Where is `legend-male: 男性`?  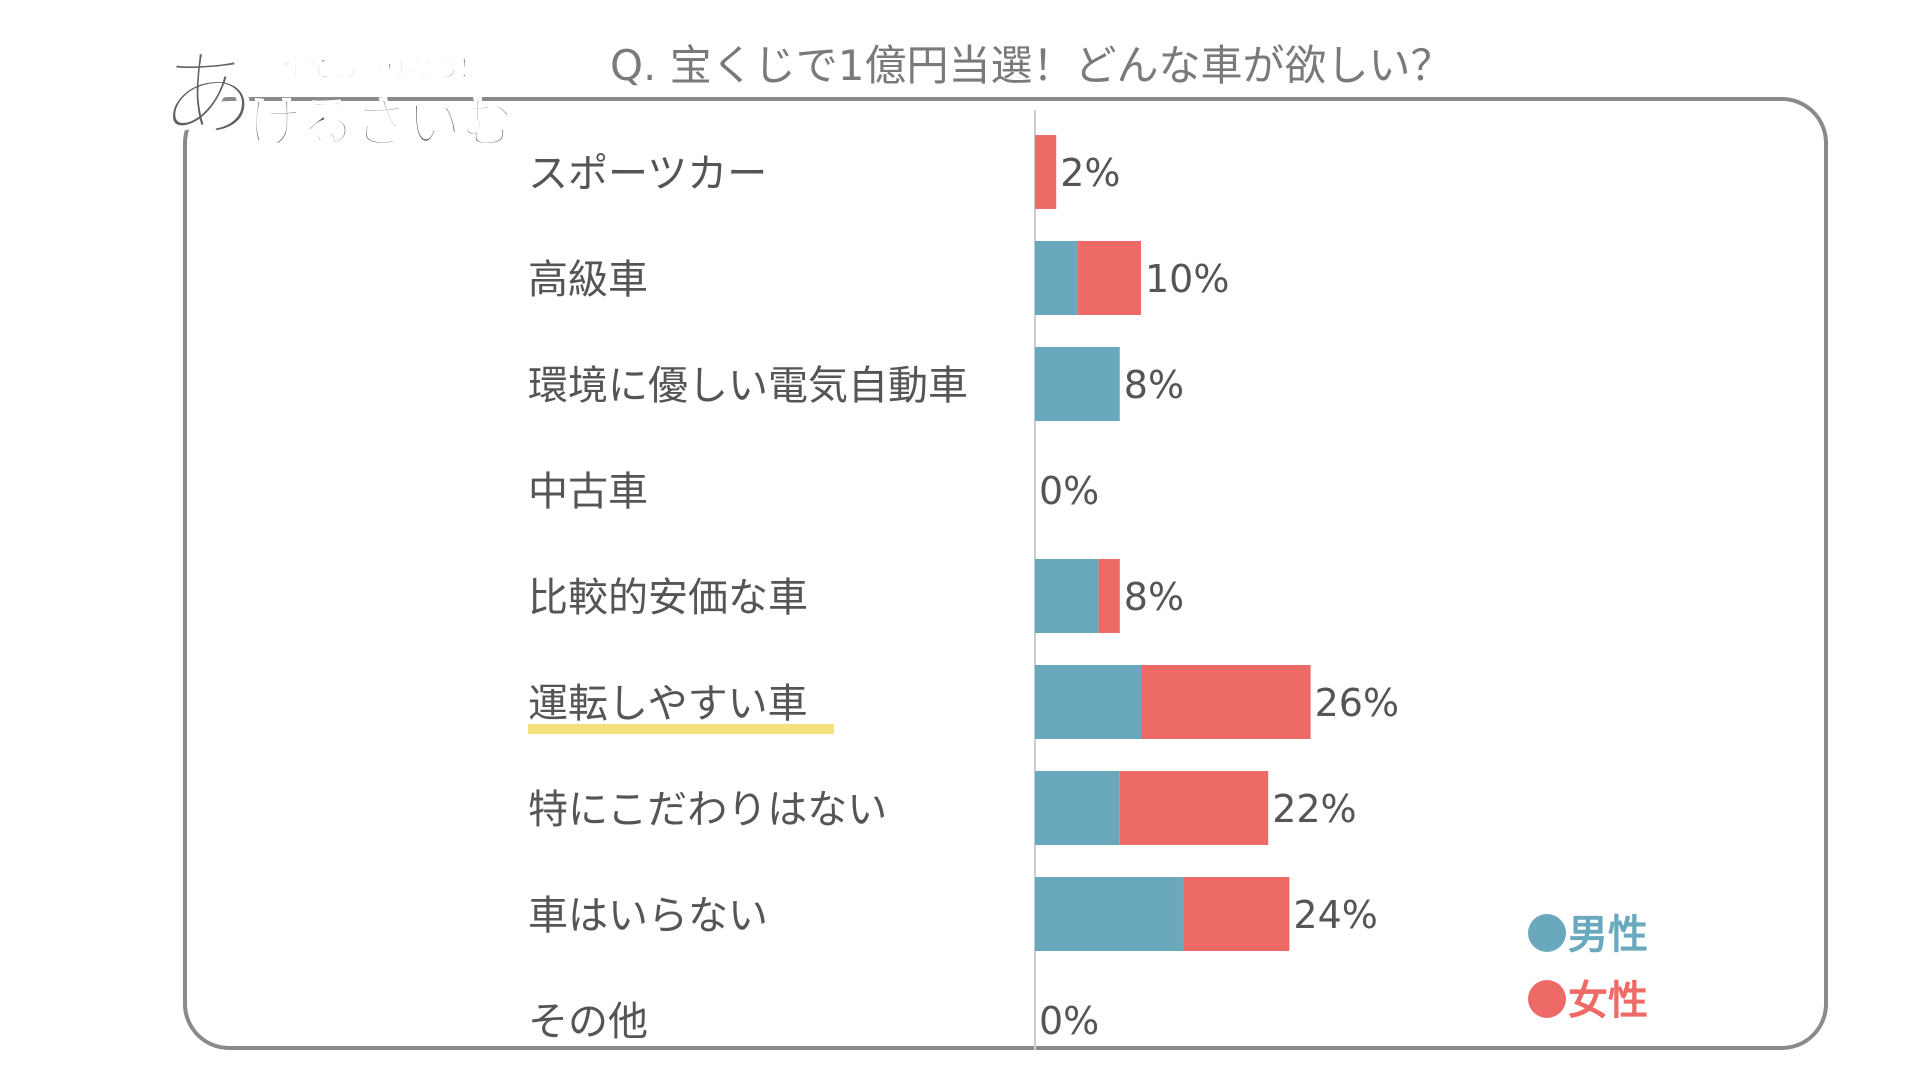
legend-male: 男性 is located at coordinates (1588, 931).